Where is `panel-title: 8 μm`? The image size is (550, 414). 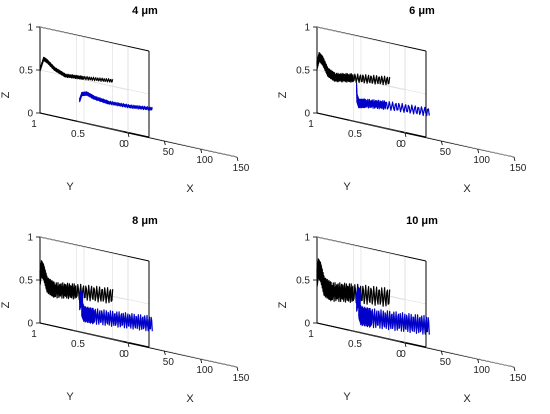 panel-title: 8 μm is located at coordinates (145, 221).